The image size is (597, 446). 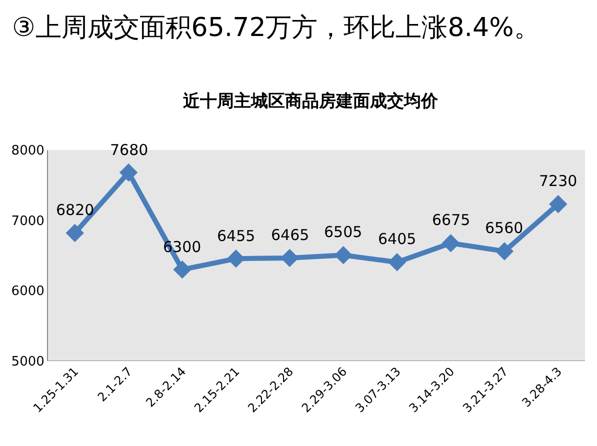 I want to click on data-label: 7680, so click(x=129, y=150).